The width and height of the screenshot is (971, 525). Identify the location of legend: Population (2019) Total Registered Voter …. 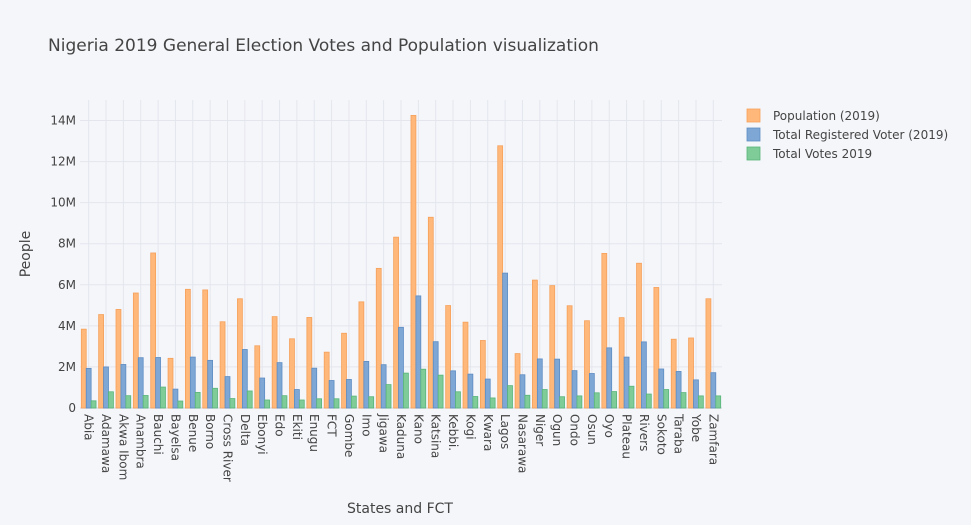
(847, 134).